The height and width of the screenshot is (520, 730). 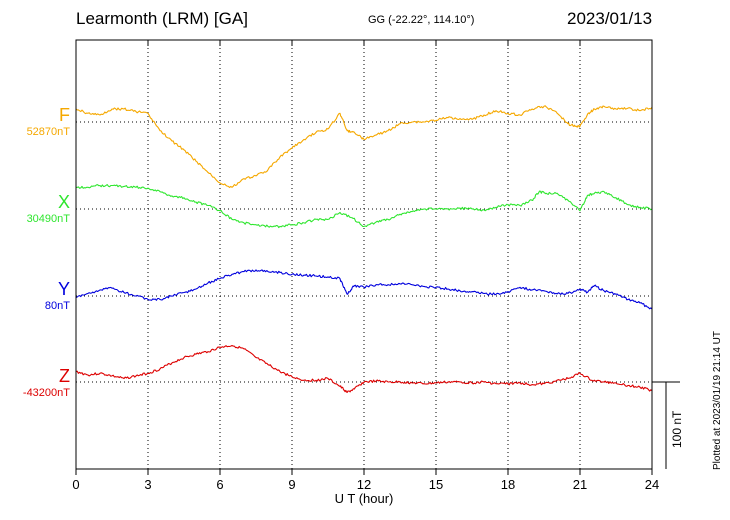 What do you see at coordinates (666, 425) in the screenshot?
I see `scale-bar` at bounding box center [666, 425].